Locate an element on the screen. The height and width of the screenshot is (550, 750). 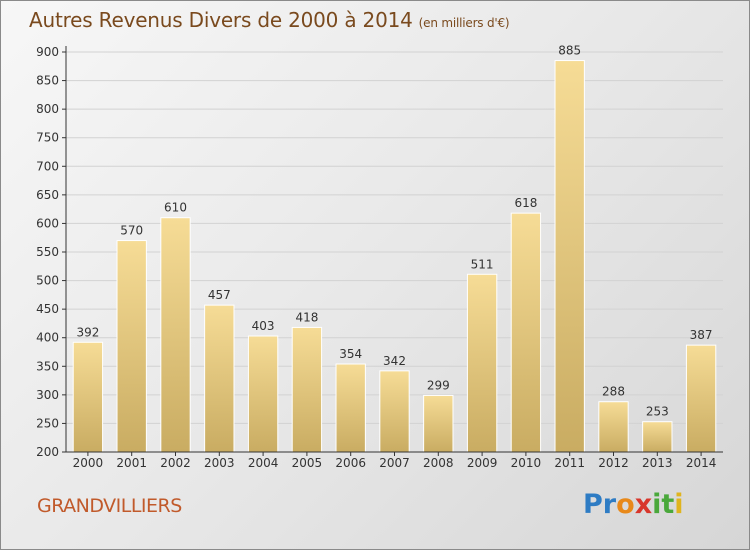
x-tick-label: 2011 is located at coordinates (569, 463).